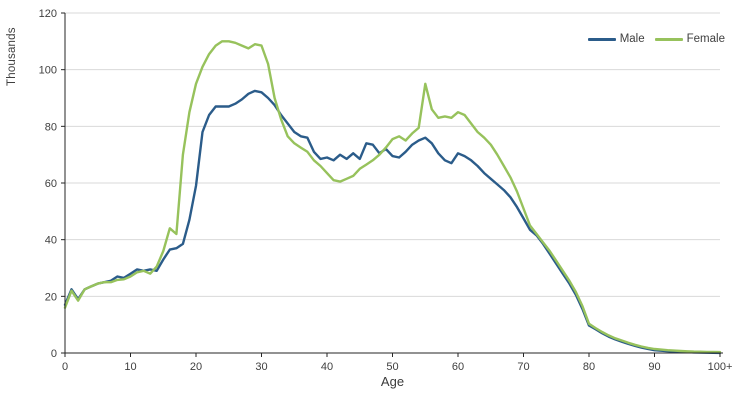 The image size is (743, 400). What do you see at coordinates (392, 381) in the screenshot?
I see `x-axis-title: Age` at bounding box center [392, 381].